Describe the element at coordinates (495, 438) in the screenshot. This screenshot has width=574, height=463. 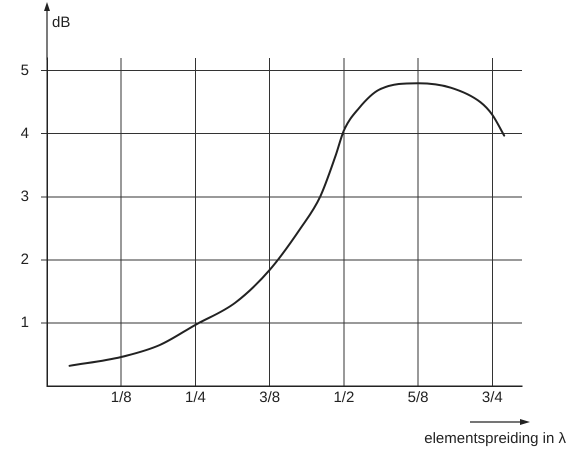
I see `x-axis-title: elementspreiding in λ` at that location.